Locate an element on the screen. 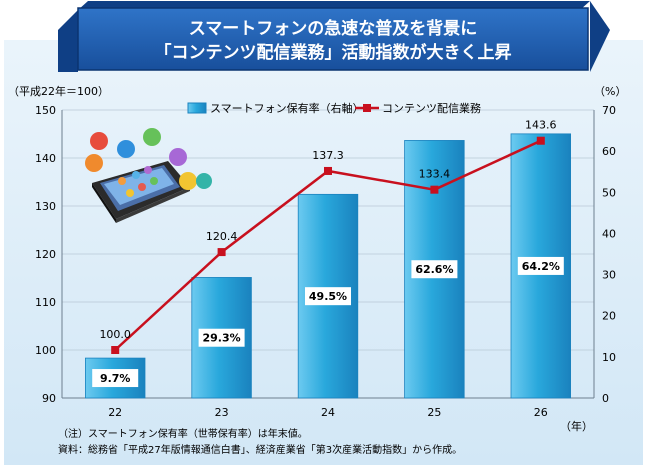  right-axis-tick-label: 60 is located at coordinates (609, 151).